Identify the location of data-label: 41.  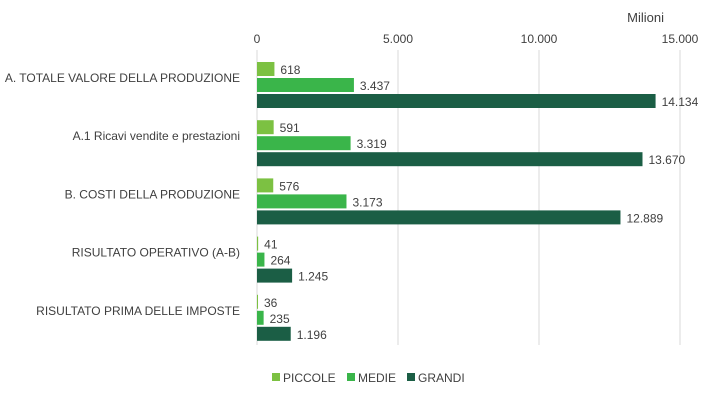
(271, 245).